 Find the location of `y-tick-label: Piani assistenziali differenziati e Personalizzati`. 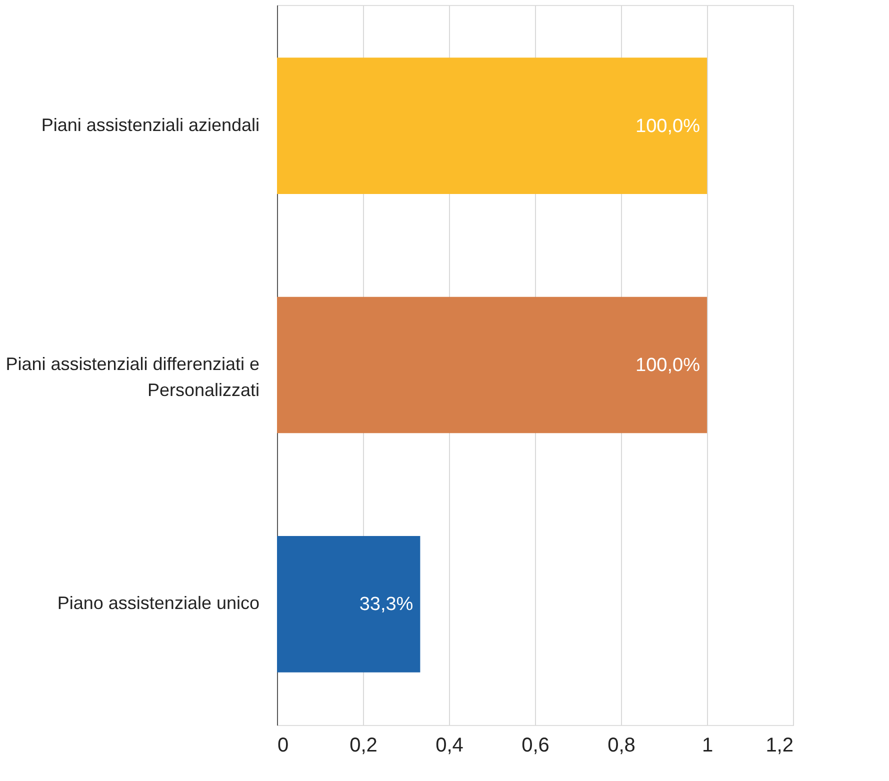

y-tick-label: Piani assistenziali differenziati e Personalizzati is located at coordinates (133, 377).